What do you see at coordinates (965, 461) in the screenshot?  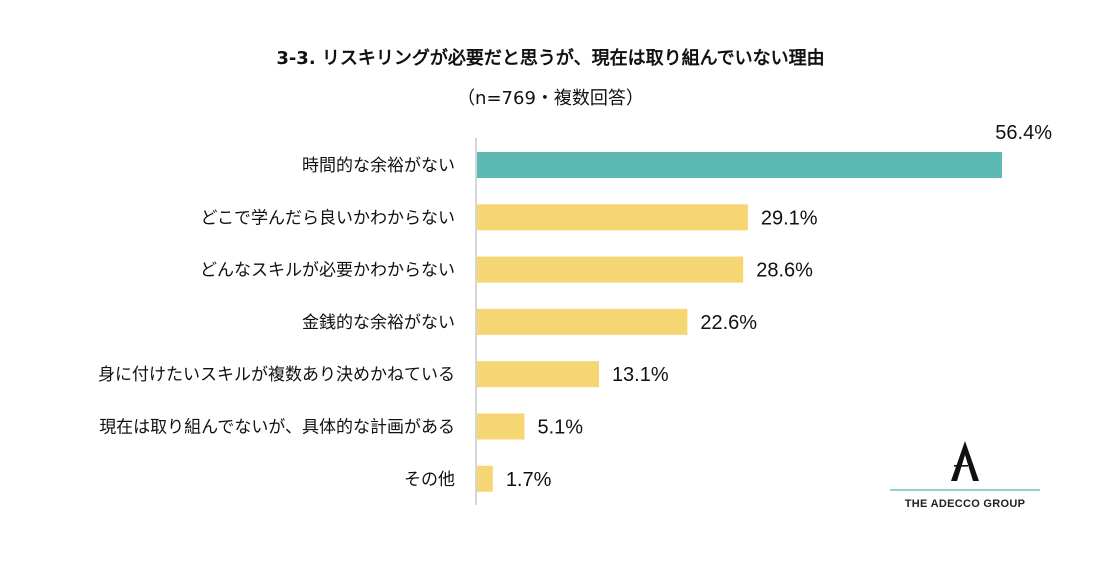 I see `adecco-logo-mark-icon` at bounding box center [965, 461].